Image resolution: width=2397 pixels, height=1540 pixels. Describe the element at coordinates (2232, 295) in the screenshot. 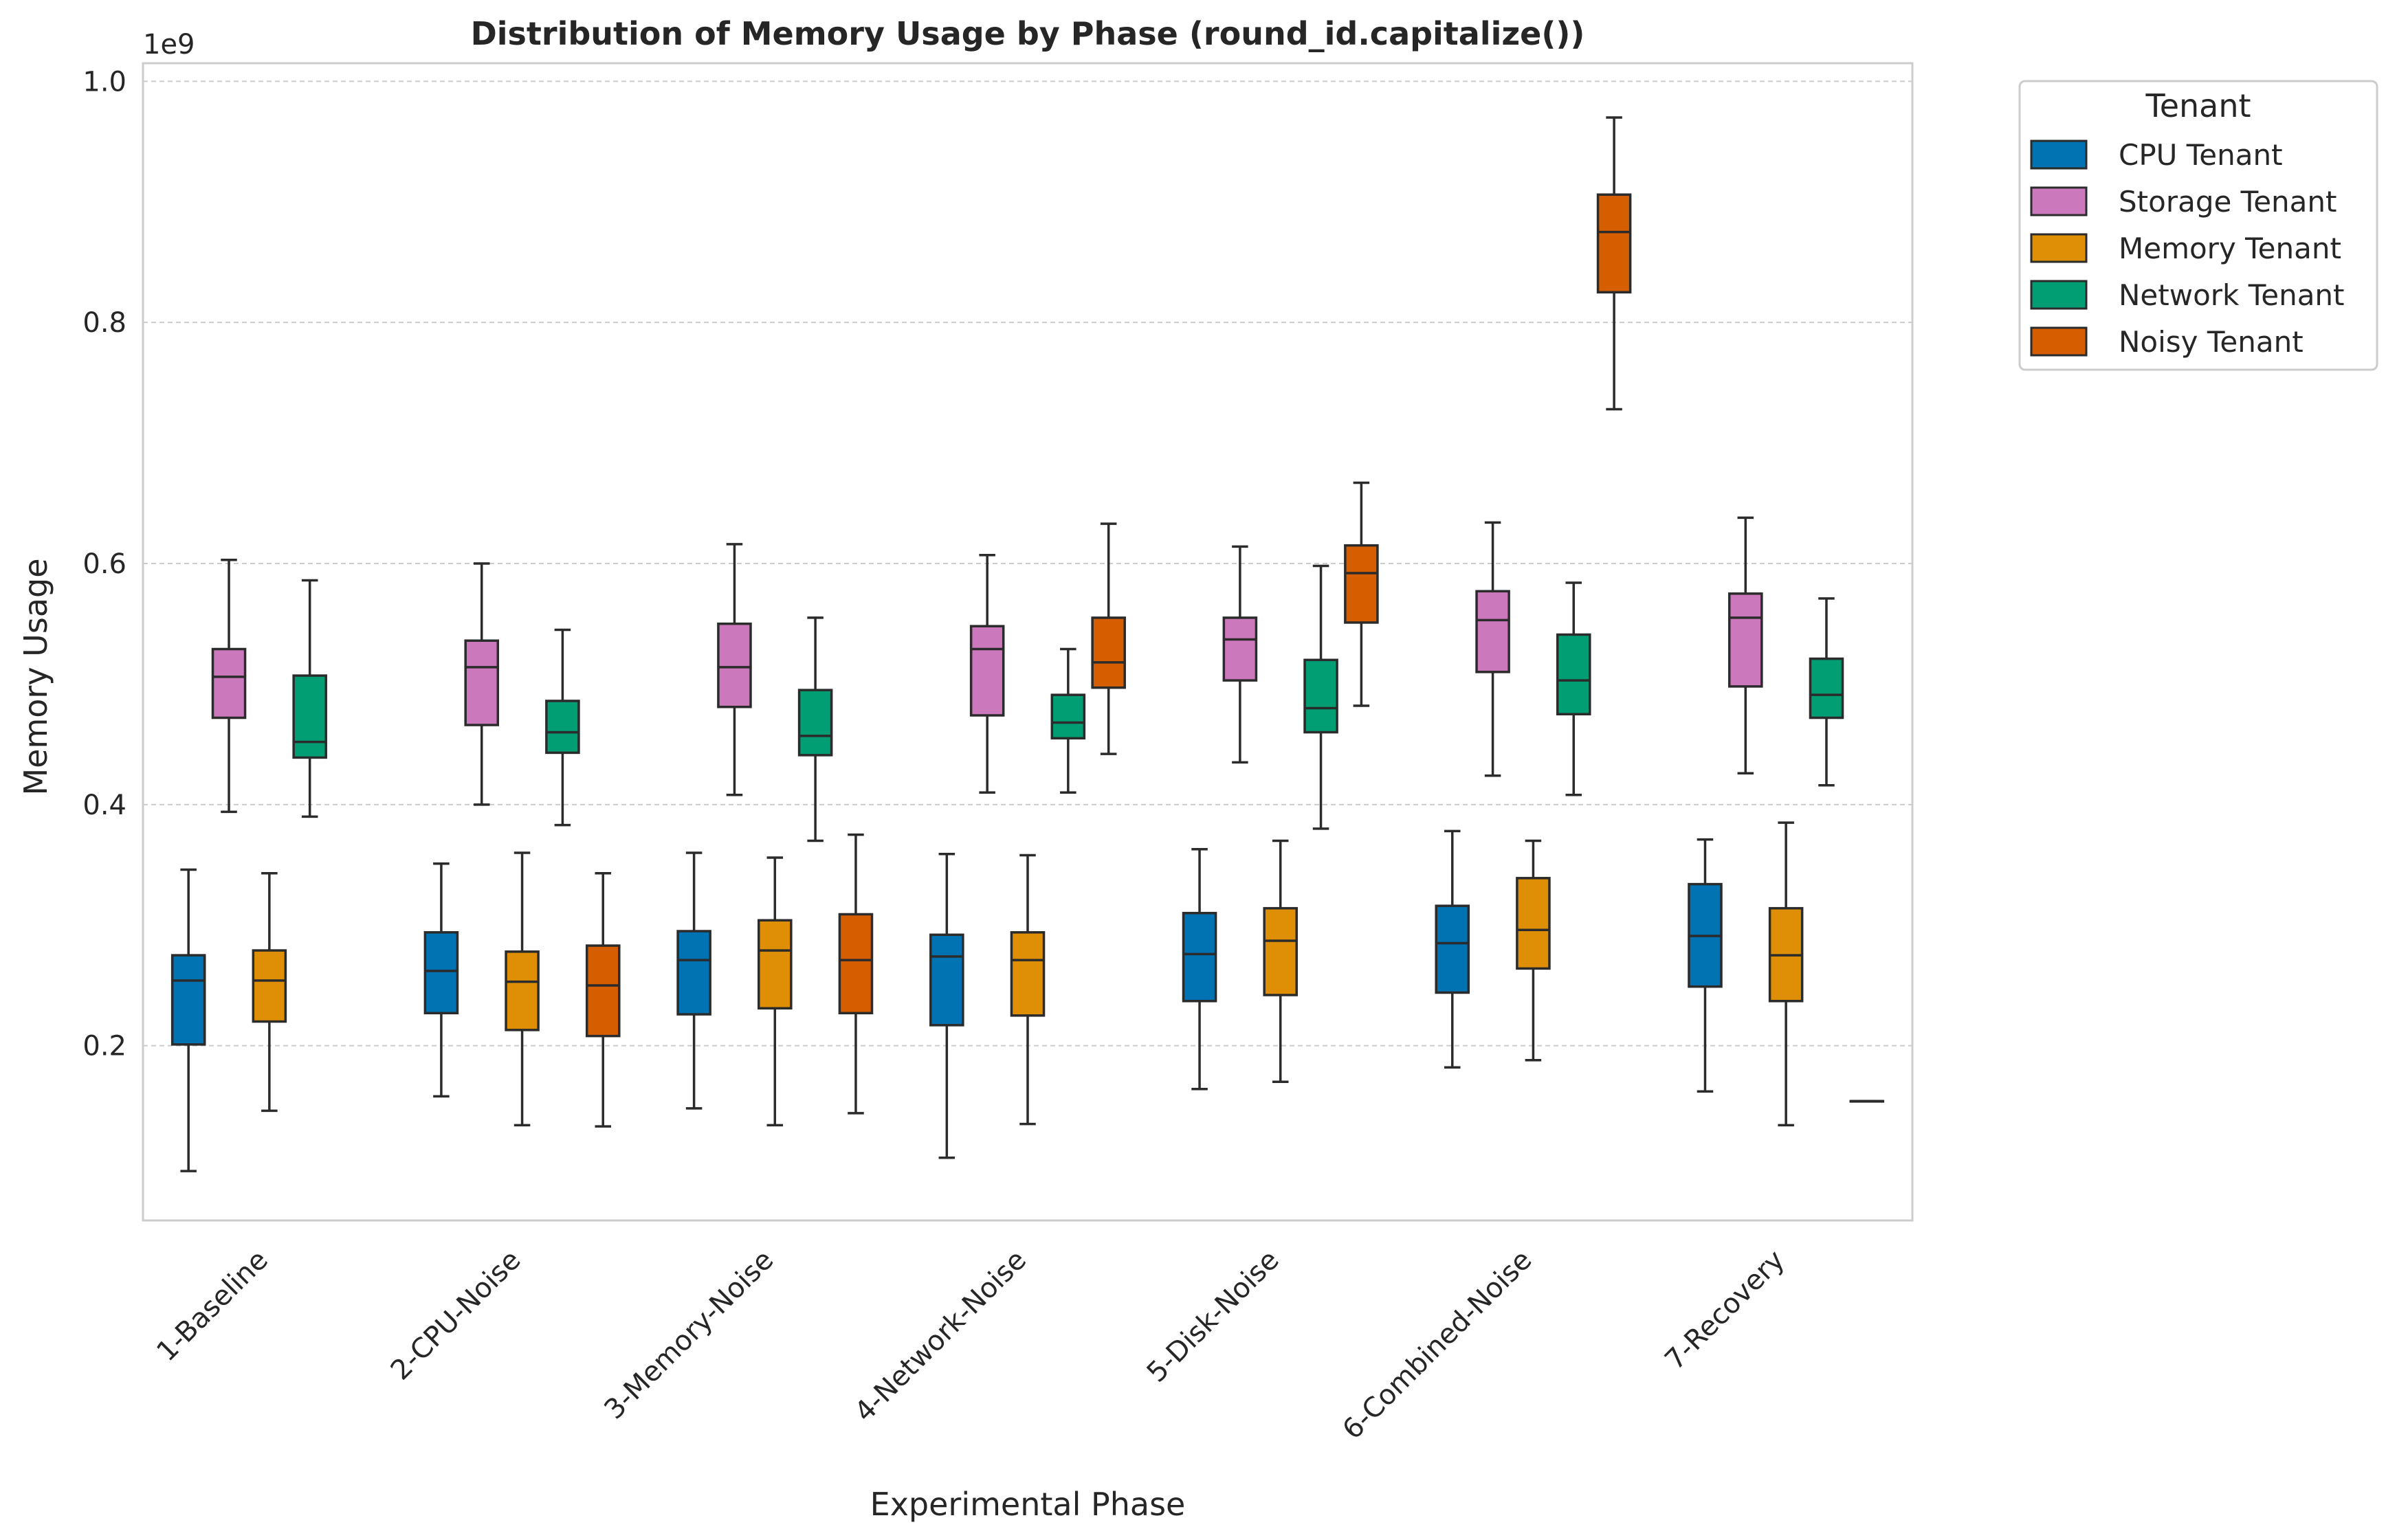

I see `legend-label: Network Tenant` at that location.